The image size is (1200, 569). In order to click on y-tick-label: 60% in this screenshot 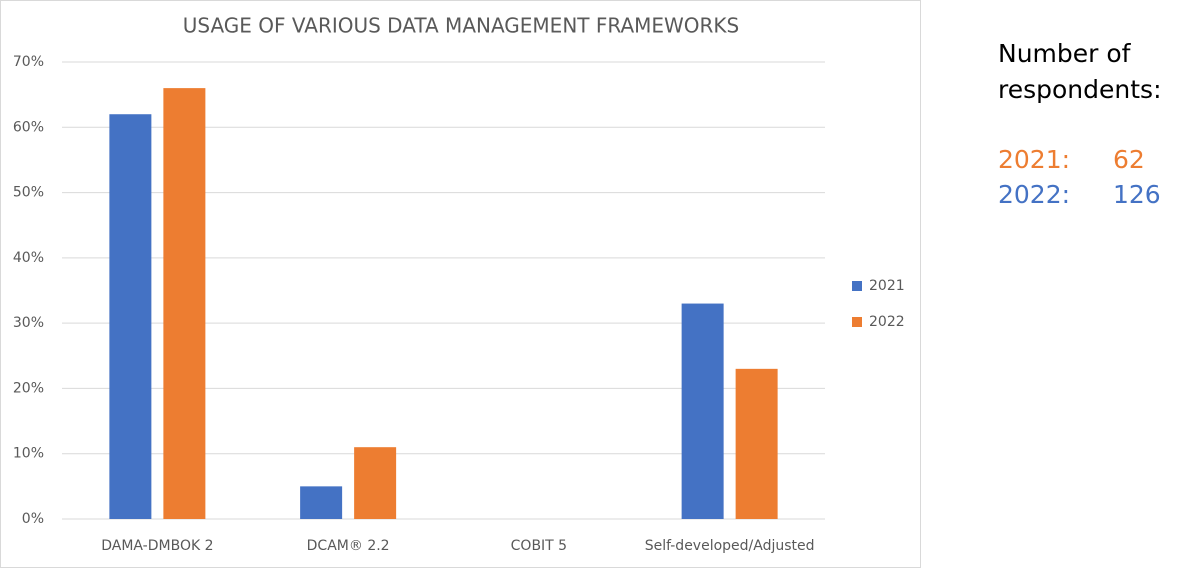, I will do `click(28, 127)`.